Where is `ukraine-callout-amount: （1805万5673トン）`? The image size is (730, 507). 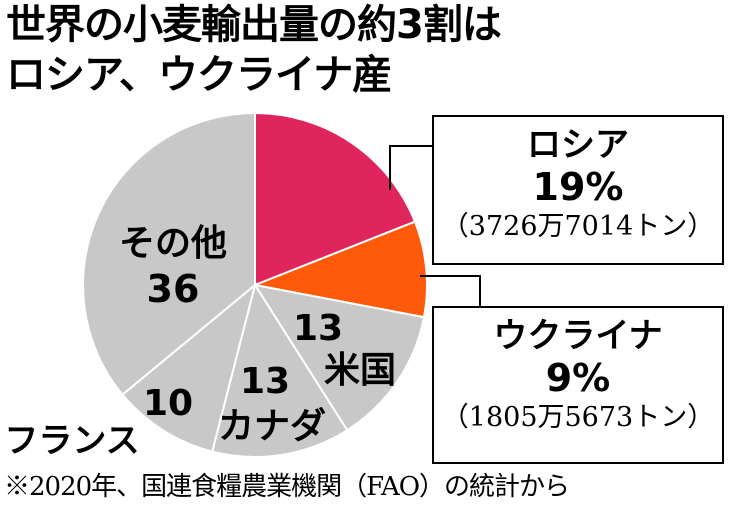 ukraine-callout-amount: （1805万5673トン） is located at coordinates (578, 417).